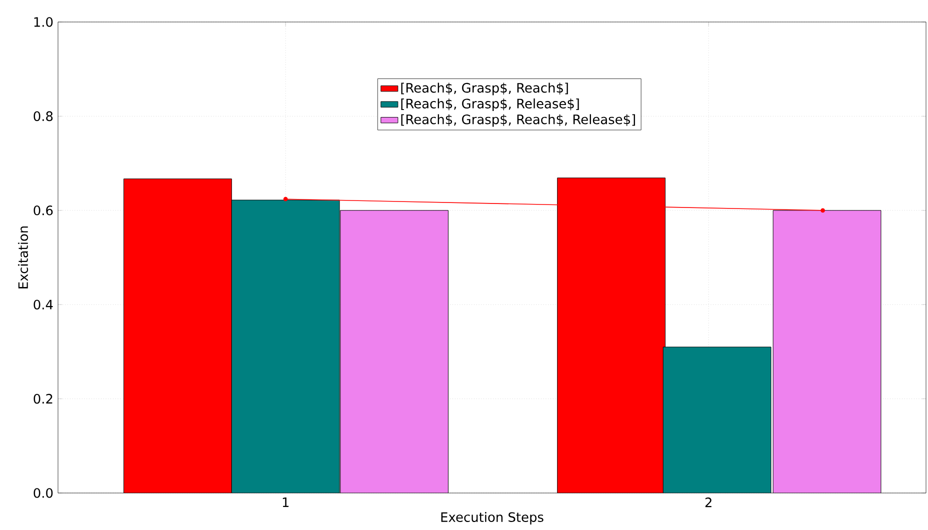 This screenshot has width=928, height=530. I want to click on y-tick-label: 1.0, so click(43, 22).